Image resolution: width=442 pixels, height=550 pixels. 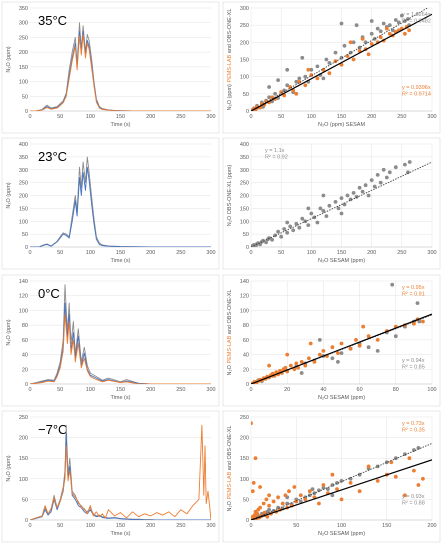 What do you see at coordinates (230, 506) in the screenshot?
I see `y-axis-title-part: N₂O` at bounding box center [230, 506].